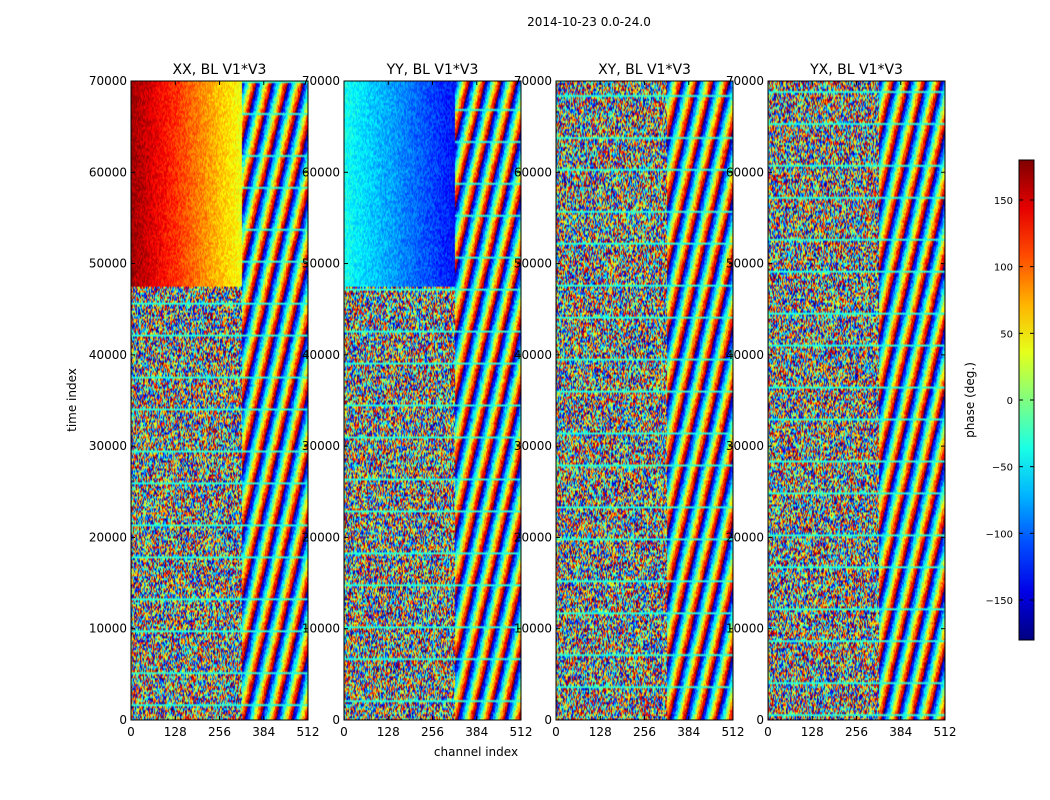 This screenshot has height=800, width=1050. What do you see at coordinates (856, 70) in the screenshot?
I see `panel-4-title: YX, BL V1*V3` at bounding box center [856, 70].